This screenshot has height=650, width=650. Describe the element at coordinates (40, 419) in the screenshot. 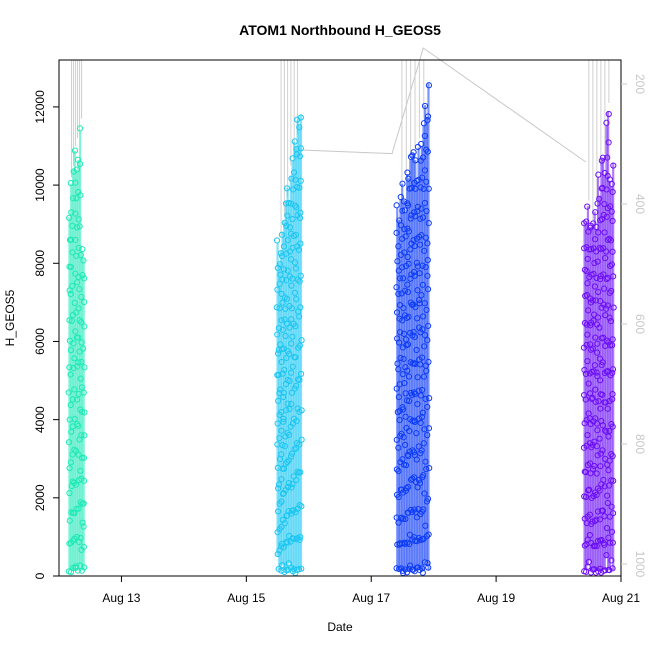

I see `y-tick-label: 4000` at that location.